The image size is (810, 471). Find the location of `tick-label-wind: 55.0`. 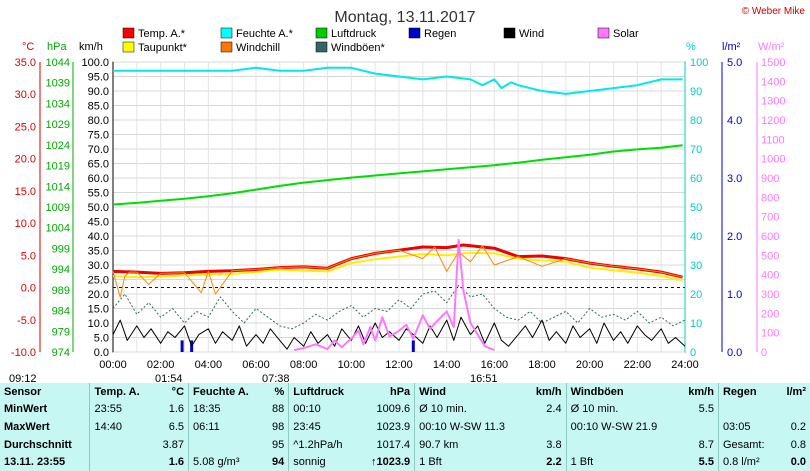

tick-label-wind: 55.0 is located at coordinates (98, 194).